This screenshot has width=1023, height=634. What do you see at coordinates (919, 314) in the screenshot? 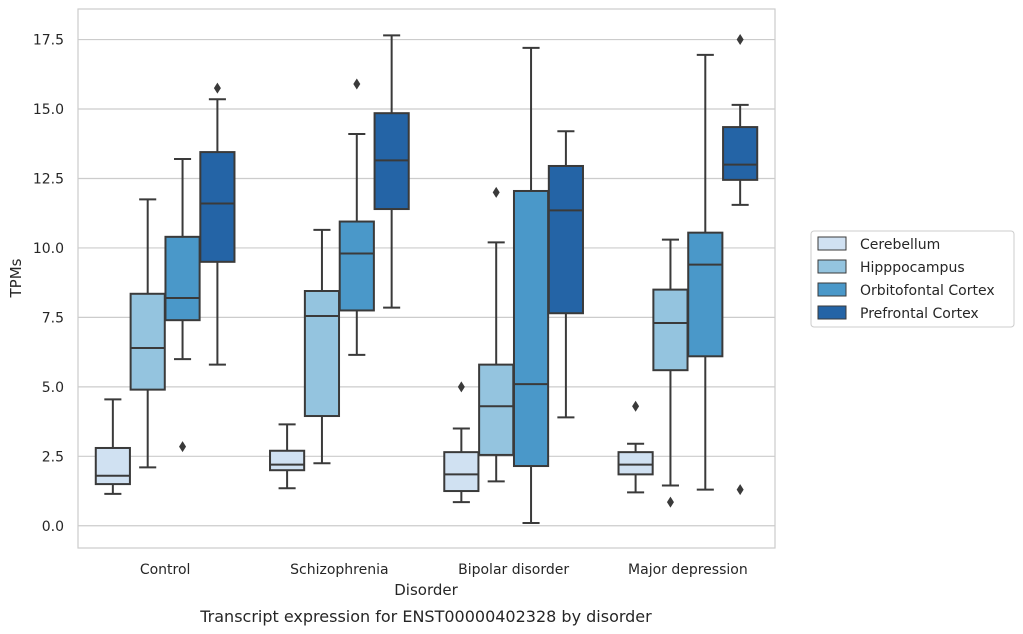
I see `legend-label: Prefrontal Cortex` at bounding box center [919, 314].